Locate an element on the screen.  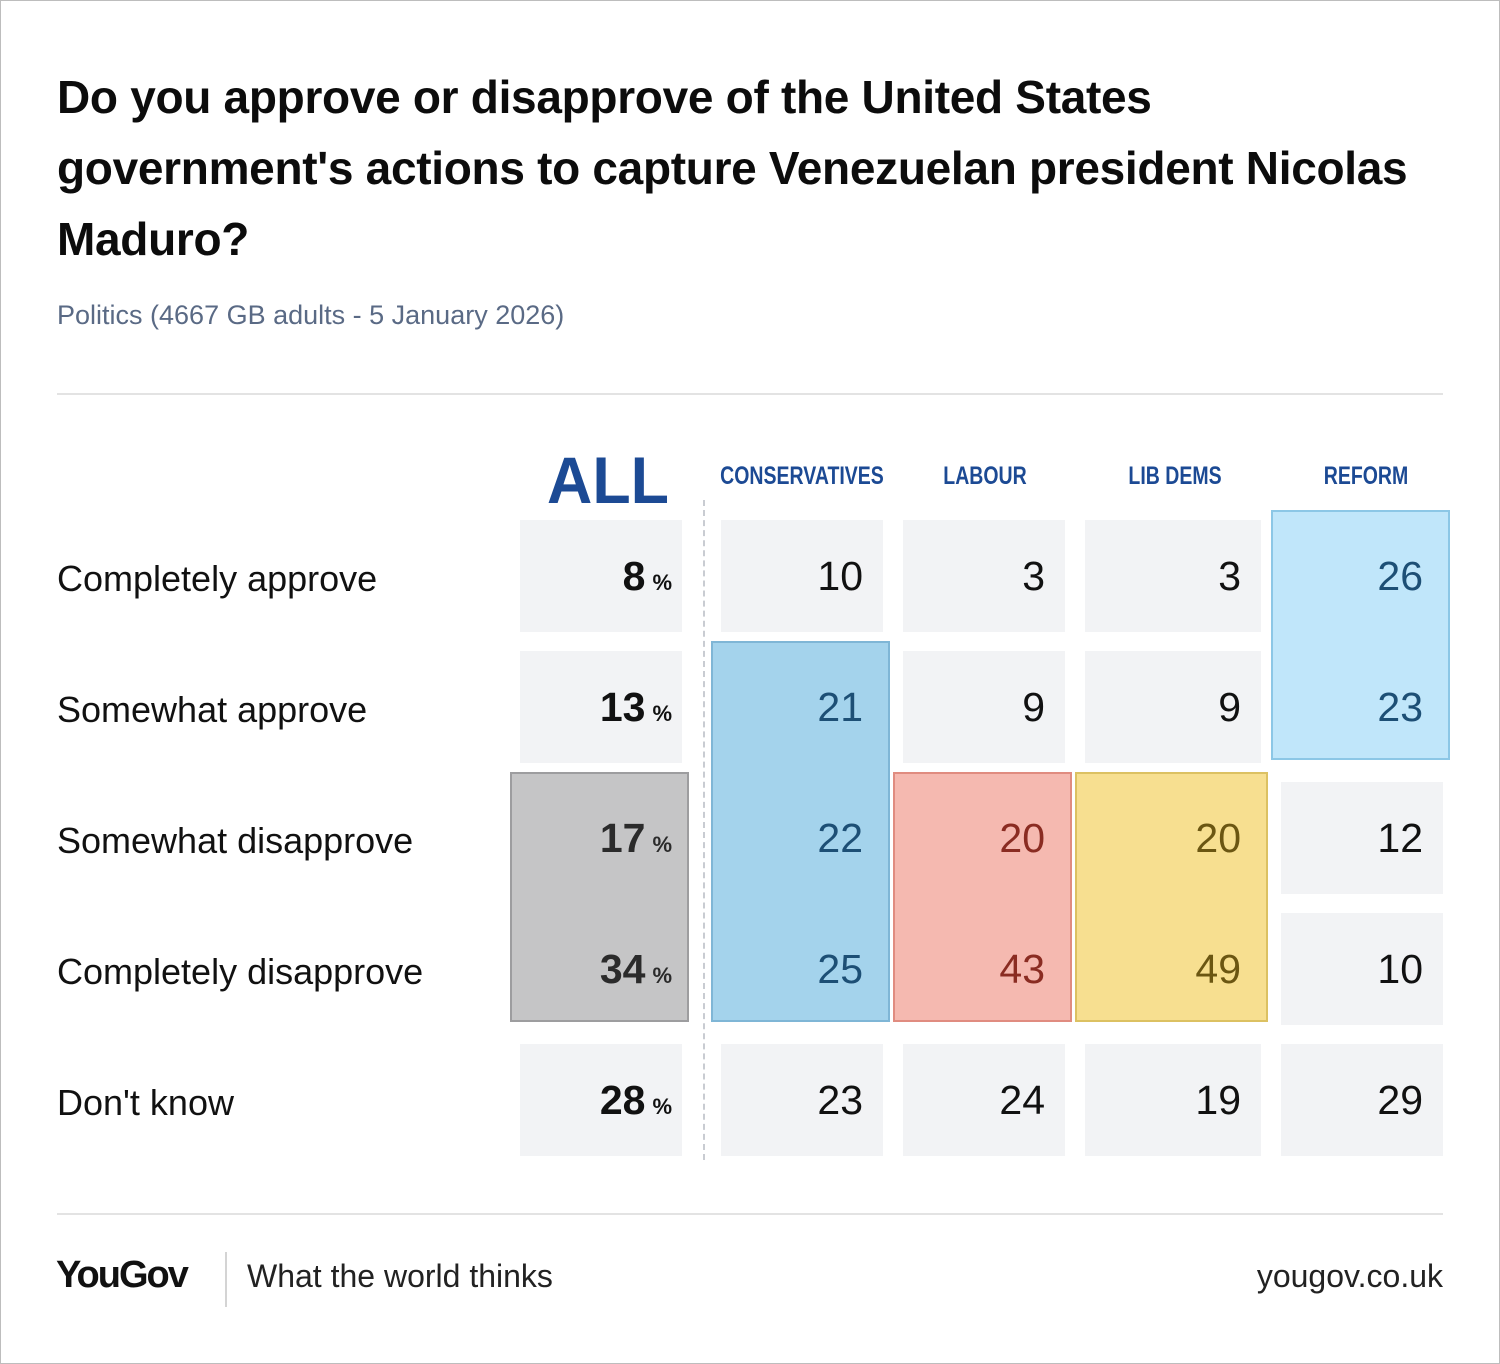
all-column-divider is located at coordinates (704, 830).